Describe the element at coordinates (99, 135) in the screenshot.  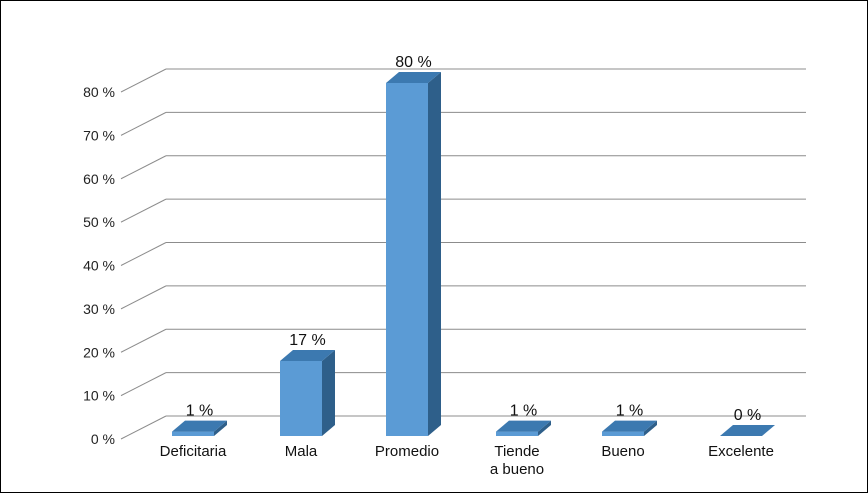
I see `y-tick-label: 70 %` at that location.